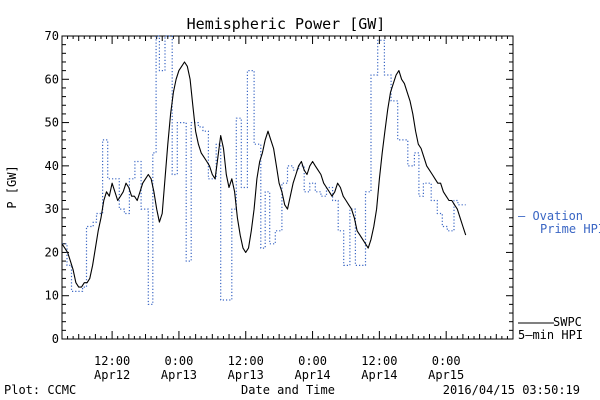 Image resolution: width=600 pixels, height=400 pixels. I want to click on plot-credit: Plot: CCMC, so click(40, 390).